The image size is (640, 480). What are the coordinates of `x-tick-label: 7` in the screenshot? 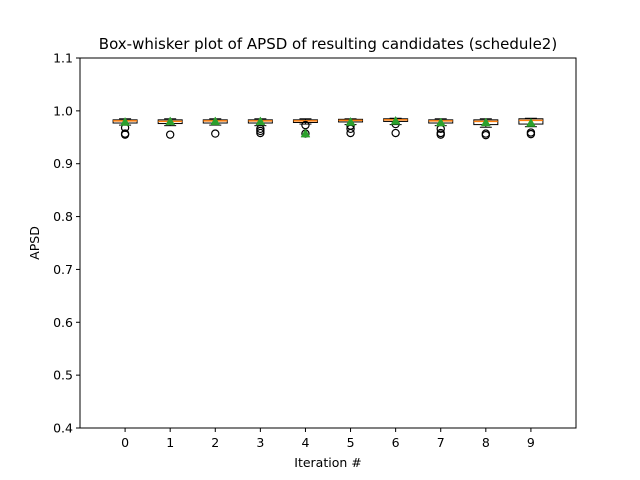 It's located at (441, 442).